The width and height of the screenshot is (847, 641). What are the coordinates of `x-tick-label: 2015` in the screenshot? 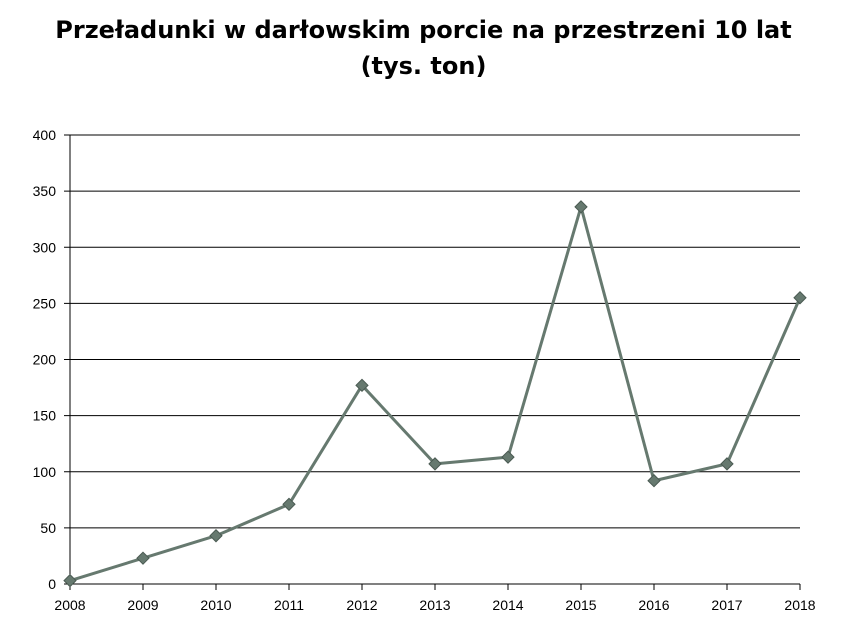 It's located at (580, 605).